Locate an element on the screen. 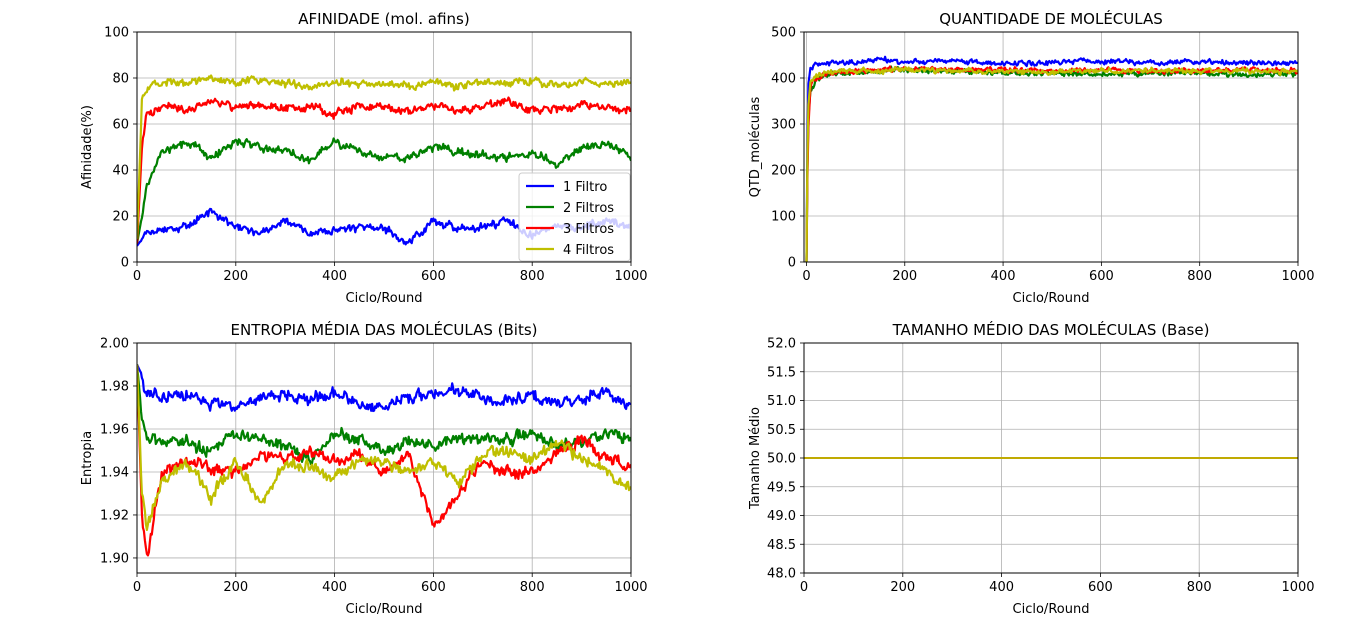 The image size is (1366, 637). chart-title: AFINIDADE (mol. afins) is located at coordinates (383, 19).